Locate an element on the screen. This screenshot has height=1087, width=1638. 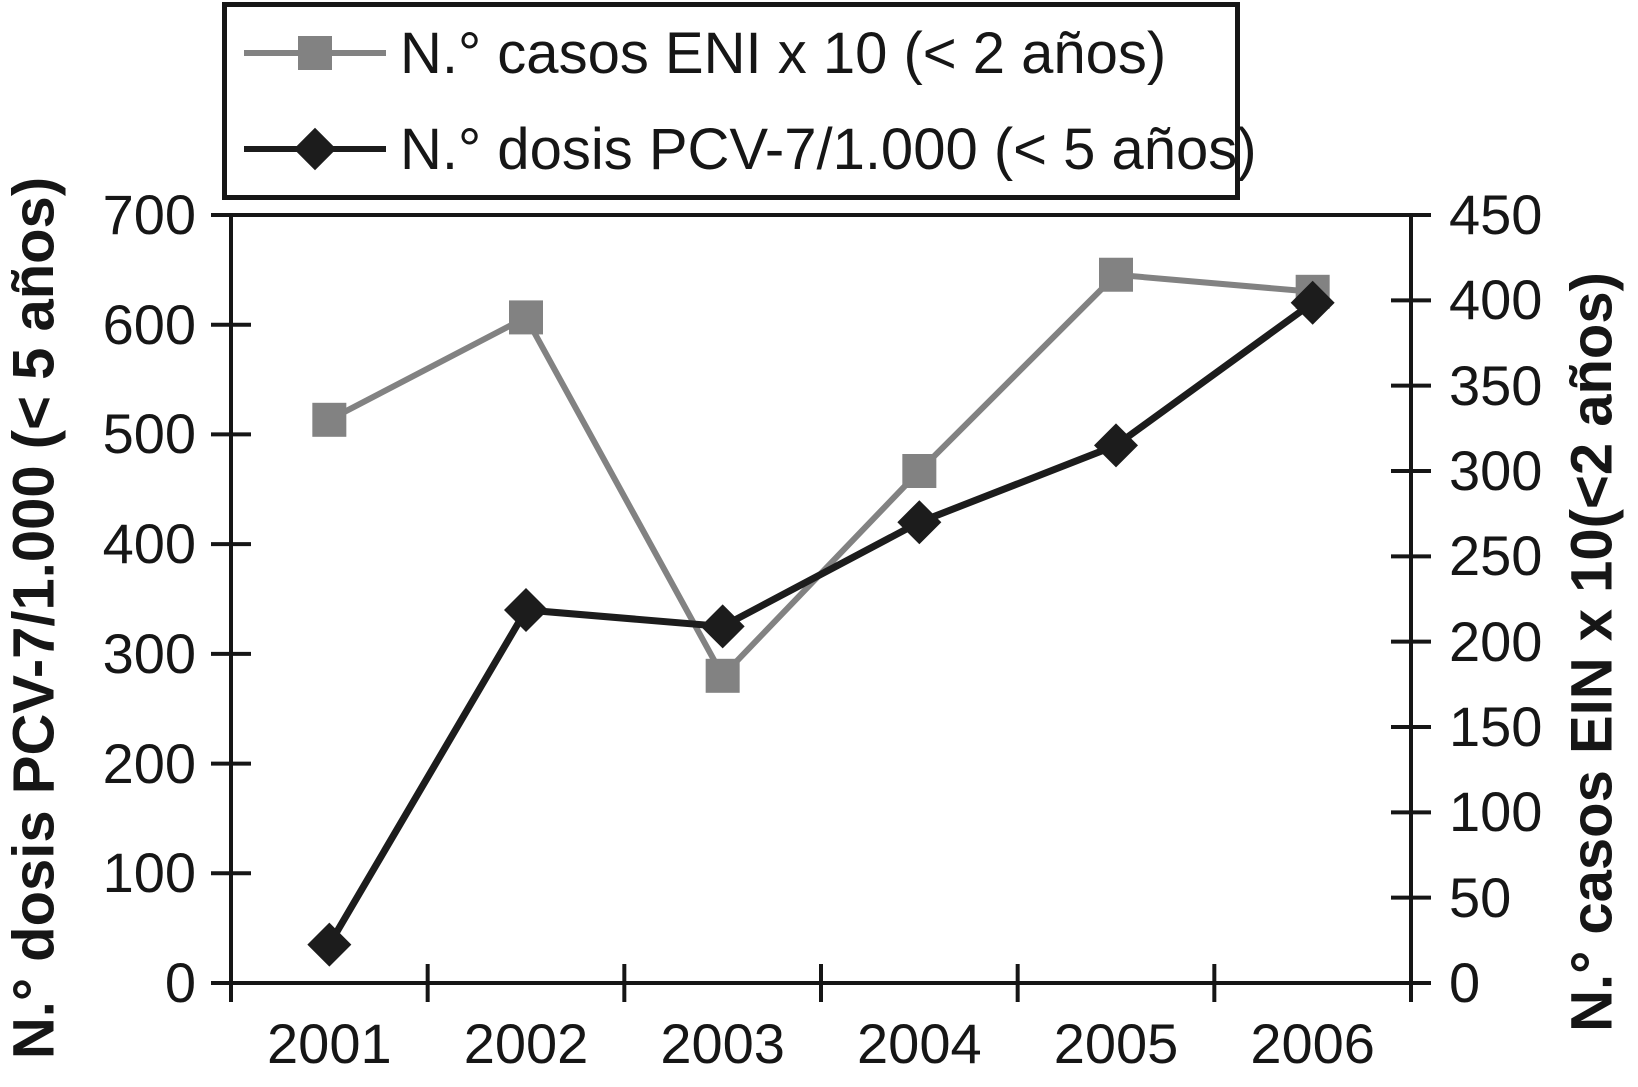
x-axis-tick-label: 2004 is located at coordinates (919, 1043).